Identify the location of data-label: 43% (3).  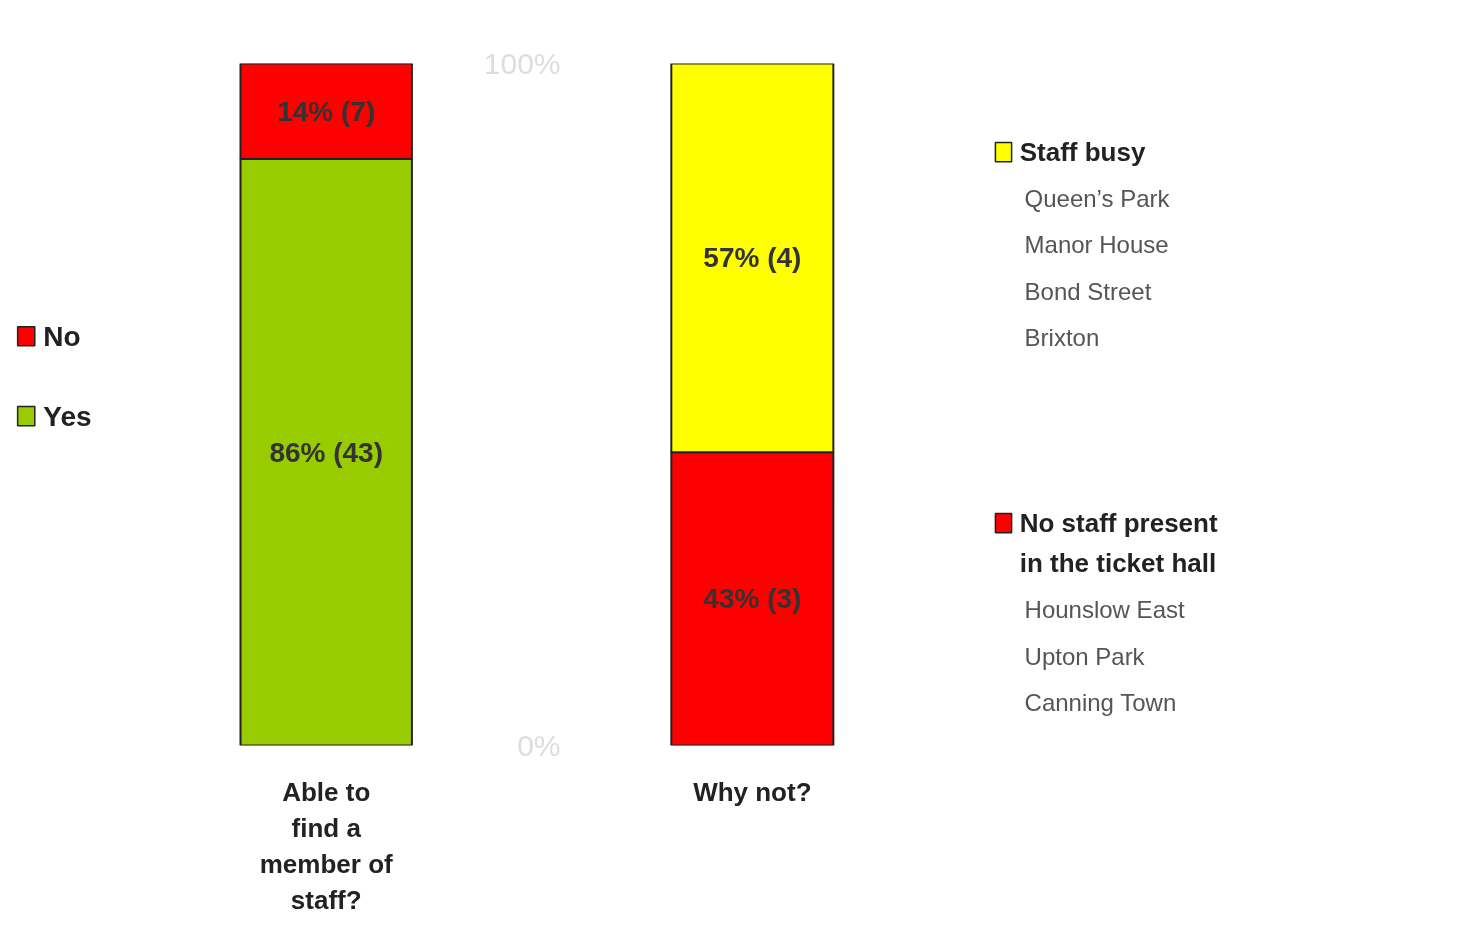
(752, 599).